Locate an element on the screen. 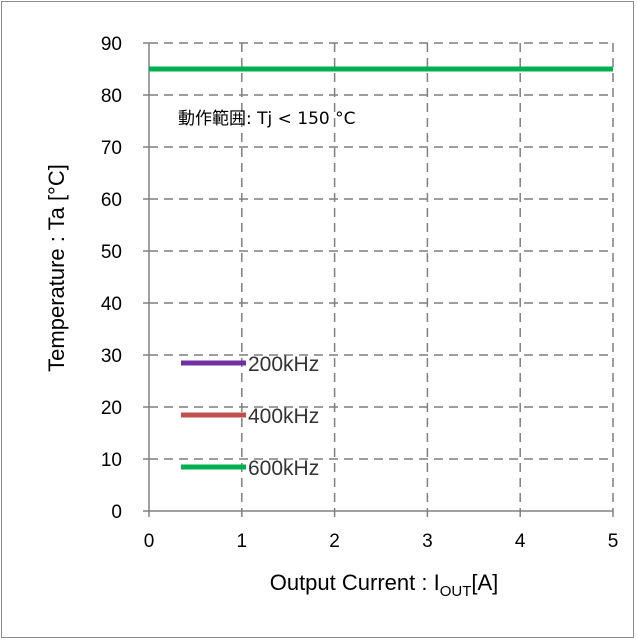  y-tick-label-10: 10 is located at coordinates (111, 460).